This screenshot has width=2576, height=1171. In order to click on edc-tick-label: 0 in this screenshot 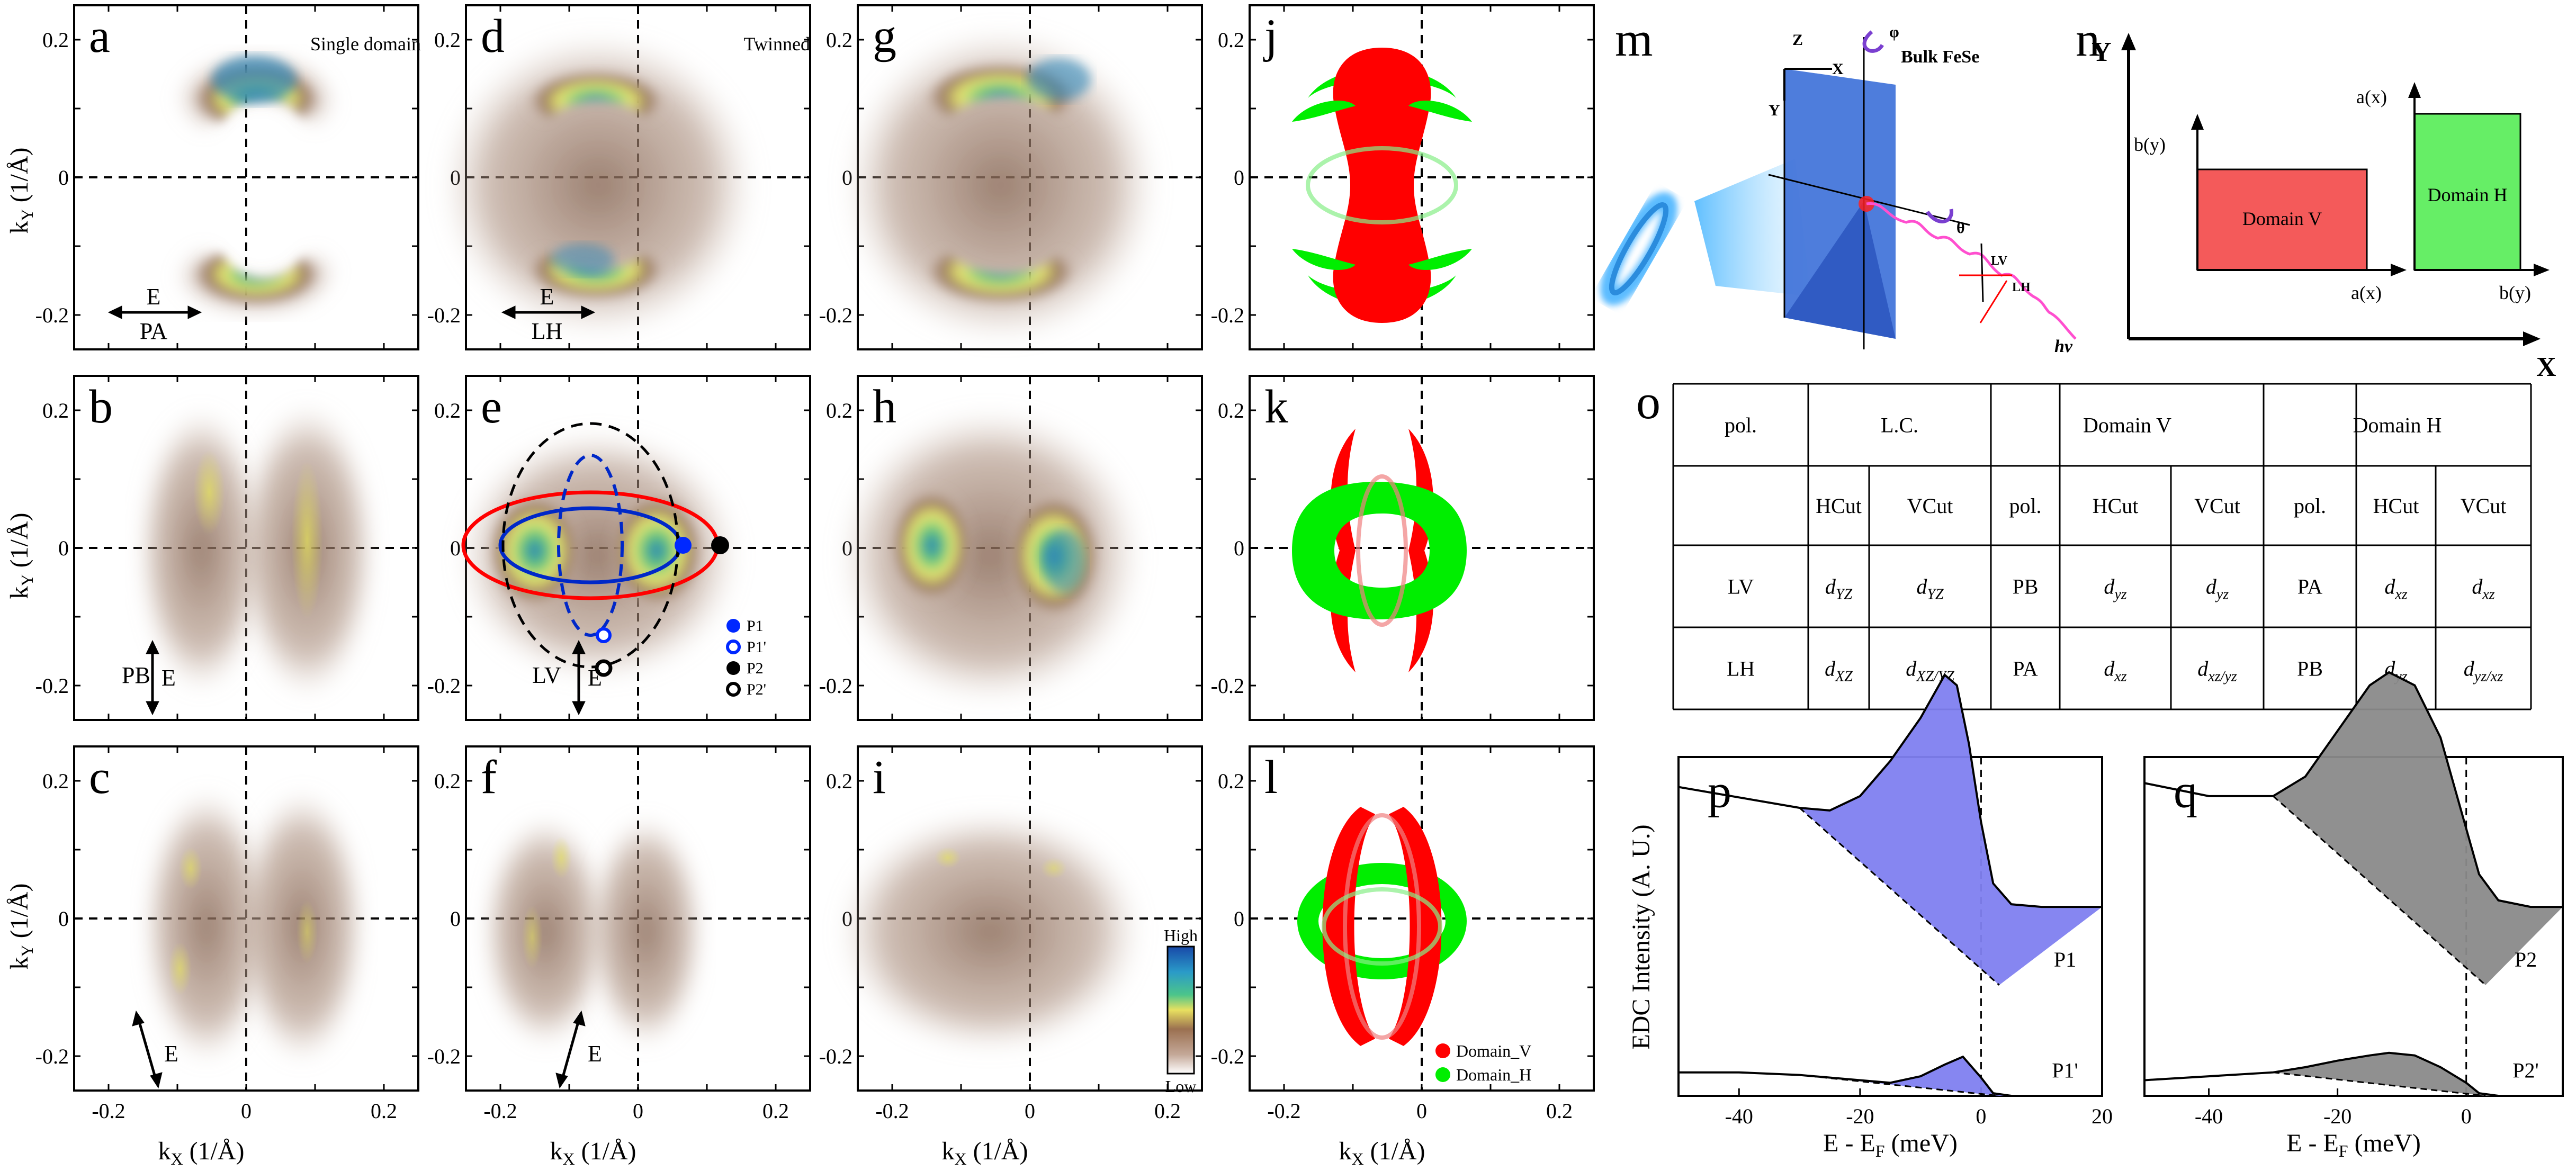, I will do `click(1981, 1116)`.